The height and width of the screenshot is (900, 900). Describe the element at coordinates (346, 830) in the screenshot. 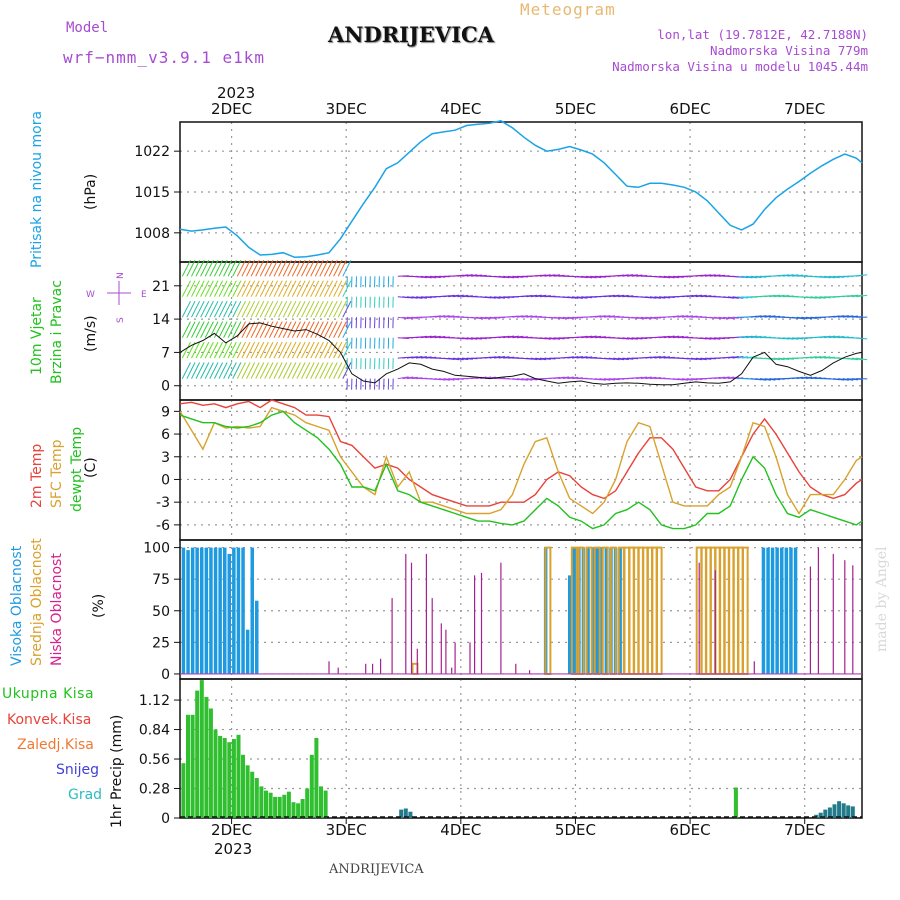

I see `date-label-bottom: 3DEC` at that location.